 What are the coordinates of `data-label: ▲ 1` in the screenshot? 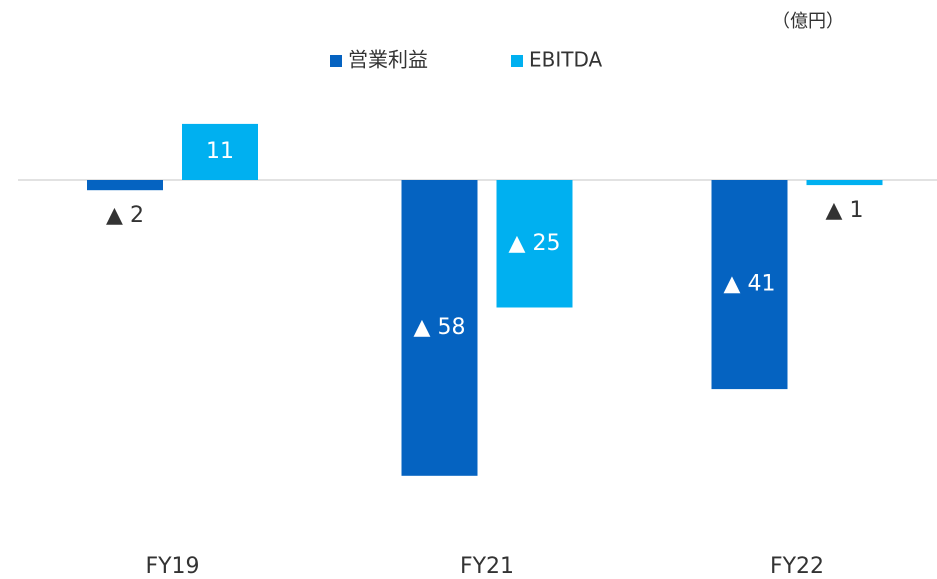 It's located at (845, 210).